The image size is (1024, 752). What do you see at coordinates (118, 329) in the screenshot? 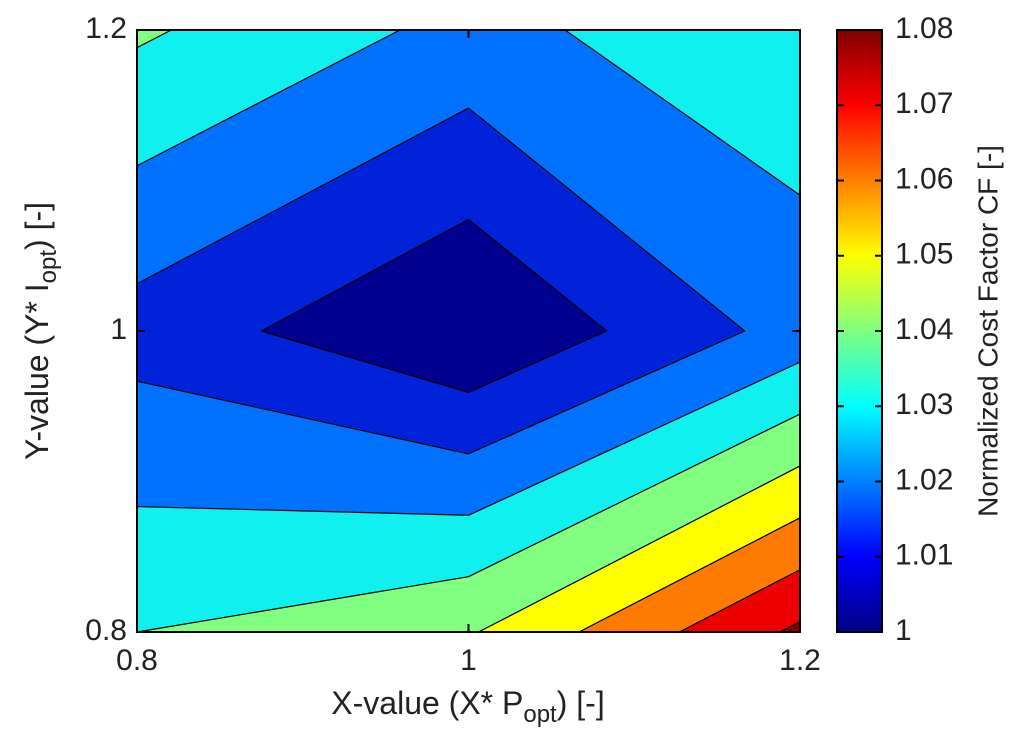
I see `y-tick-label: 1` at bounding box center [118, 329].